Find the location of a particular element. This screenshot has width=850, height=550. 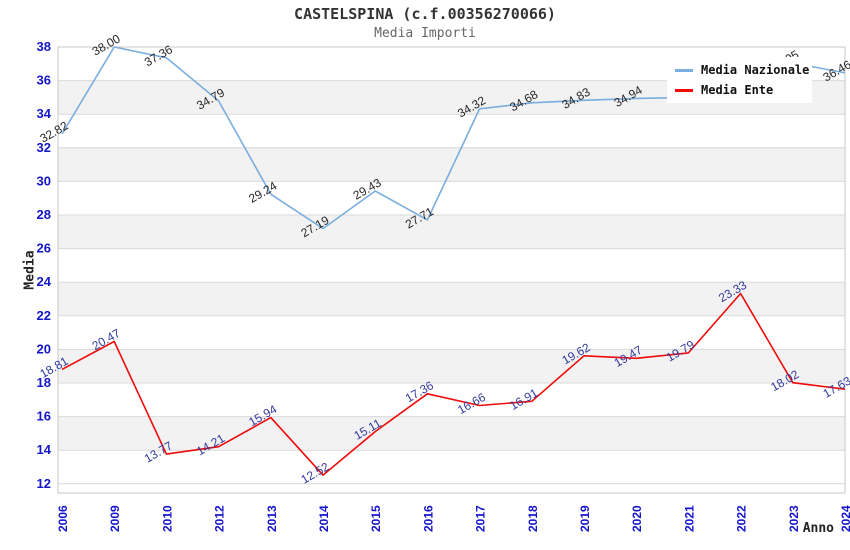

x-axis-title: Anno is located at coordinates (818, 528).